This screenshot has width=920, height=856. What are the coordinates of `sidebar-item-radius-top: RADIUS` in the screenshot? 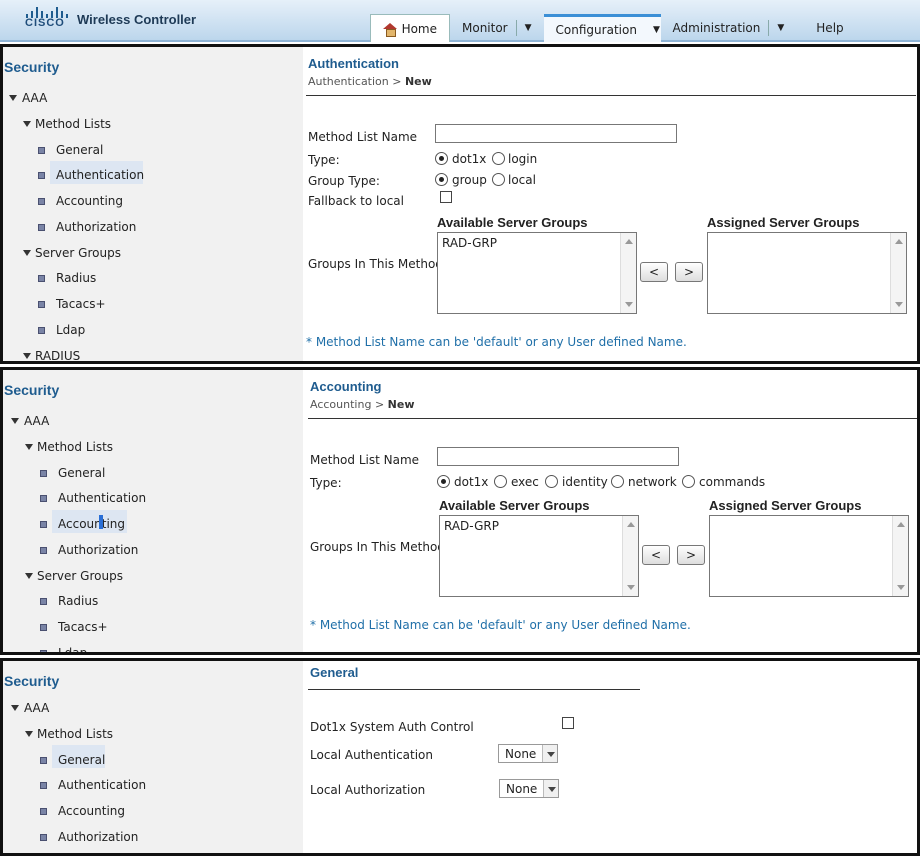 It's located at (58, 356).